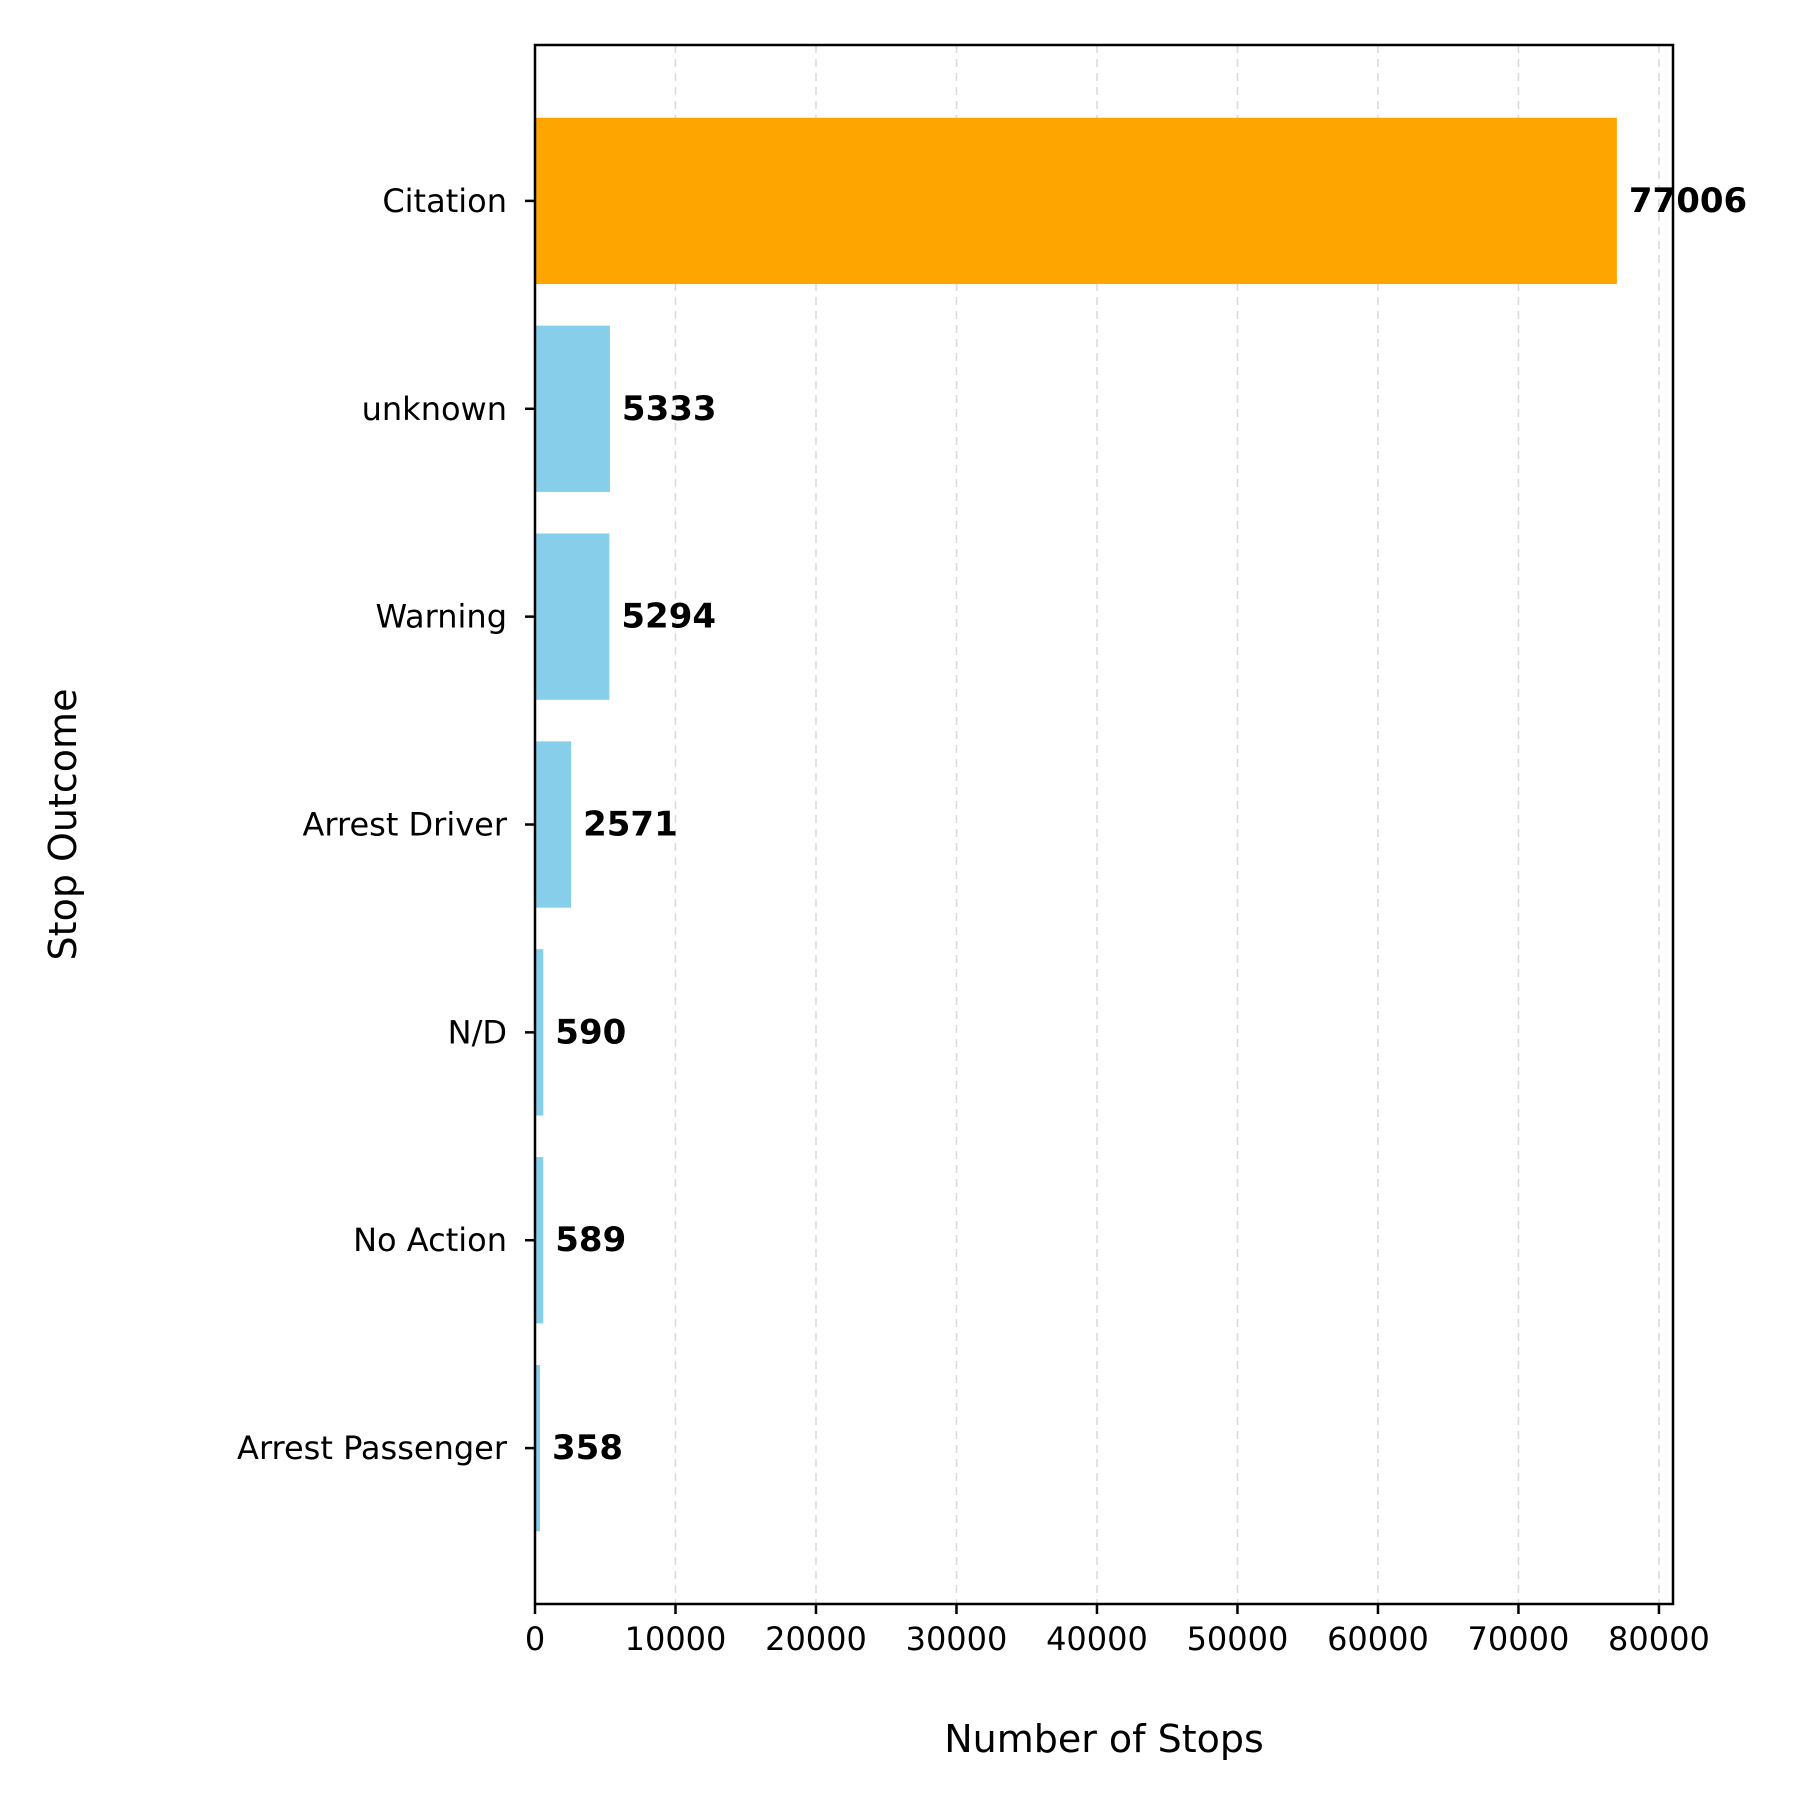 This screenshot has width=1800, height=1800. What do you see at coordinates (434, 409) in the screenshot?
I see `y-tick-label: unknown` at bounding box center [434, 409].